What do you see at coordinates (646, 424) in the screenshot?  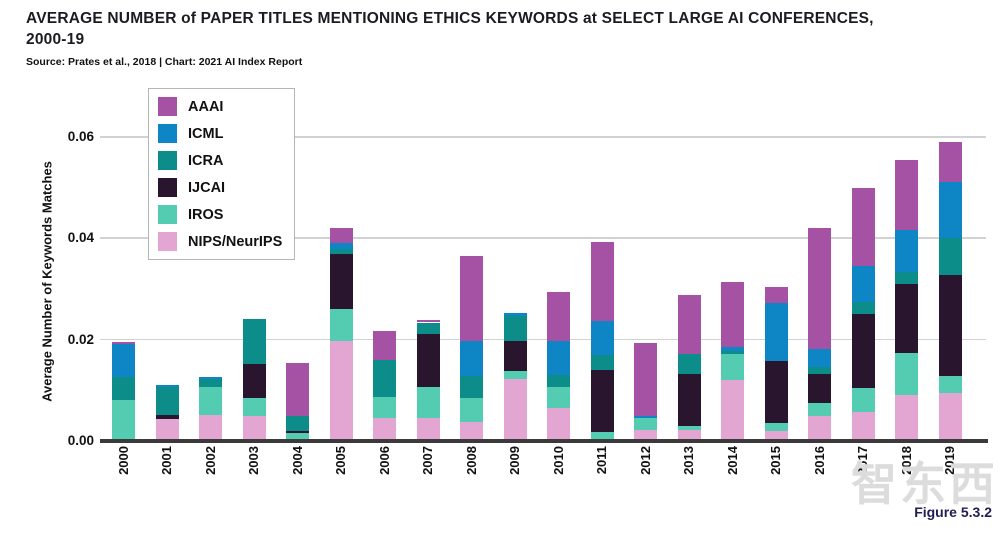 I see `bar-2012-IROS` at bounding box center [646, 424].